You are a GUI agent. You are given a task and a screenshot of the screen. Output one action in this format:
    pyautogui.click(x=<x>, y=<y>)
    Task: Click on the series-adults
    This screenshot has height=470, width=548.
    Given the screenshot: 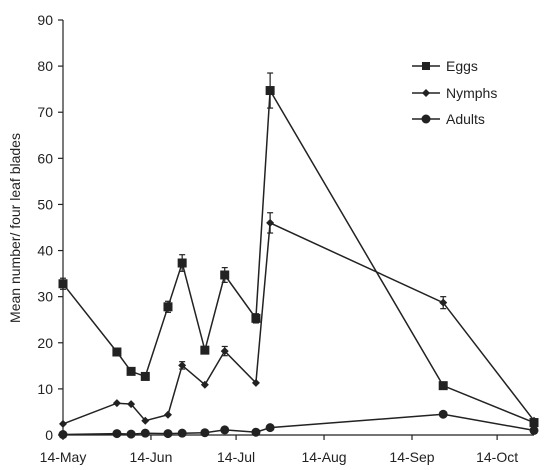 What is the action you would take?
    pyautogui.click(x=298, y=424)
    